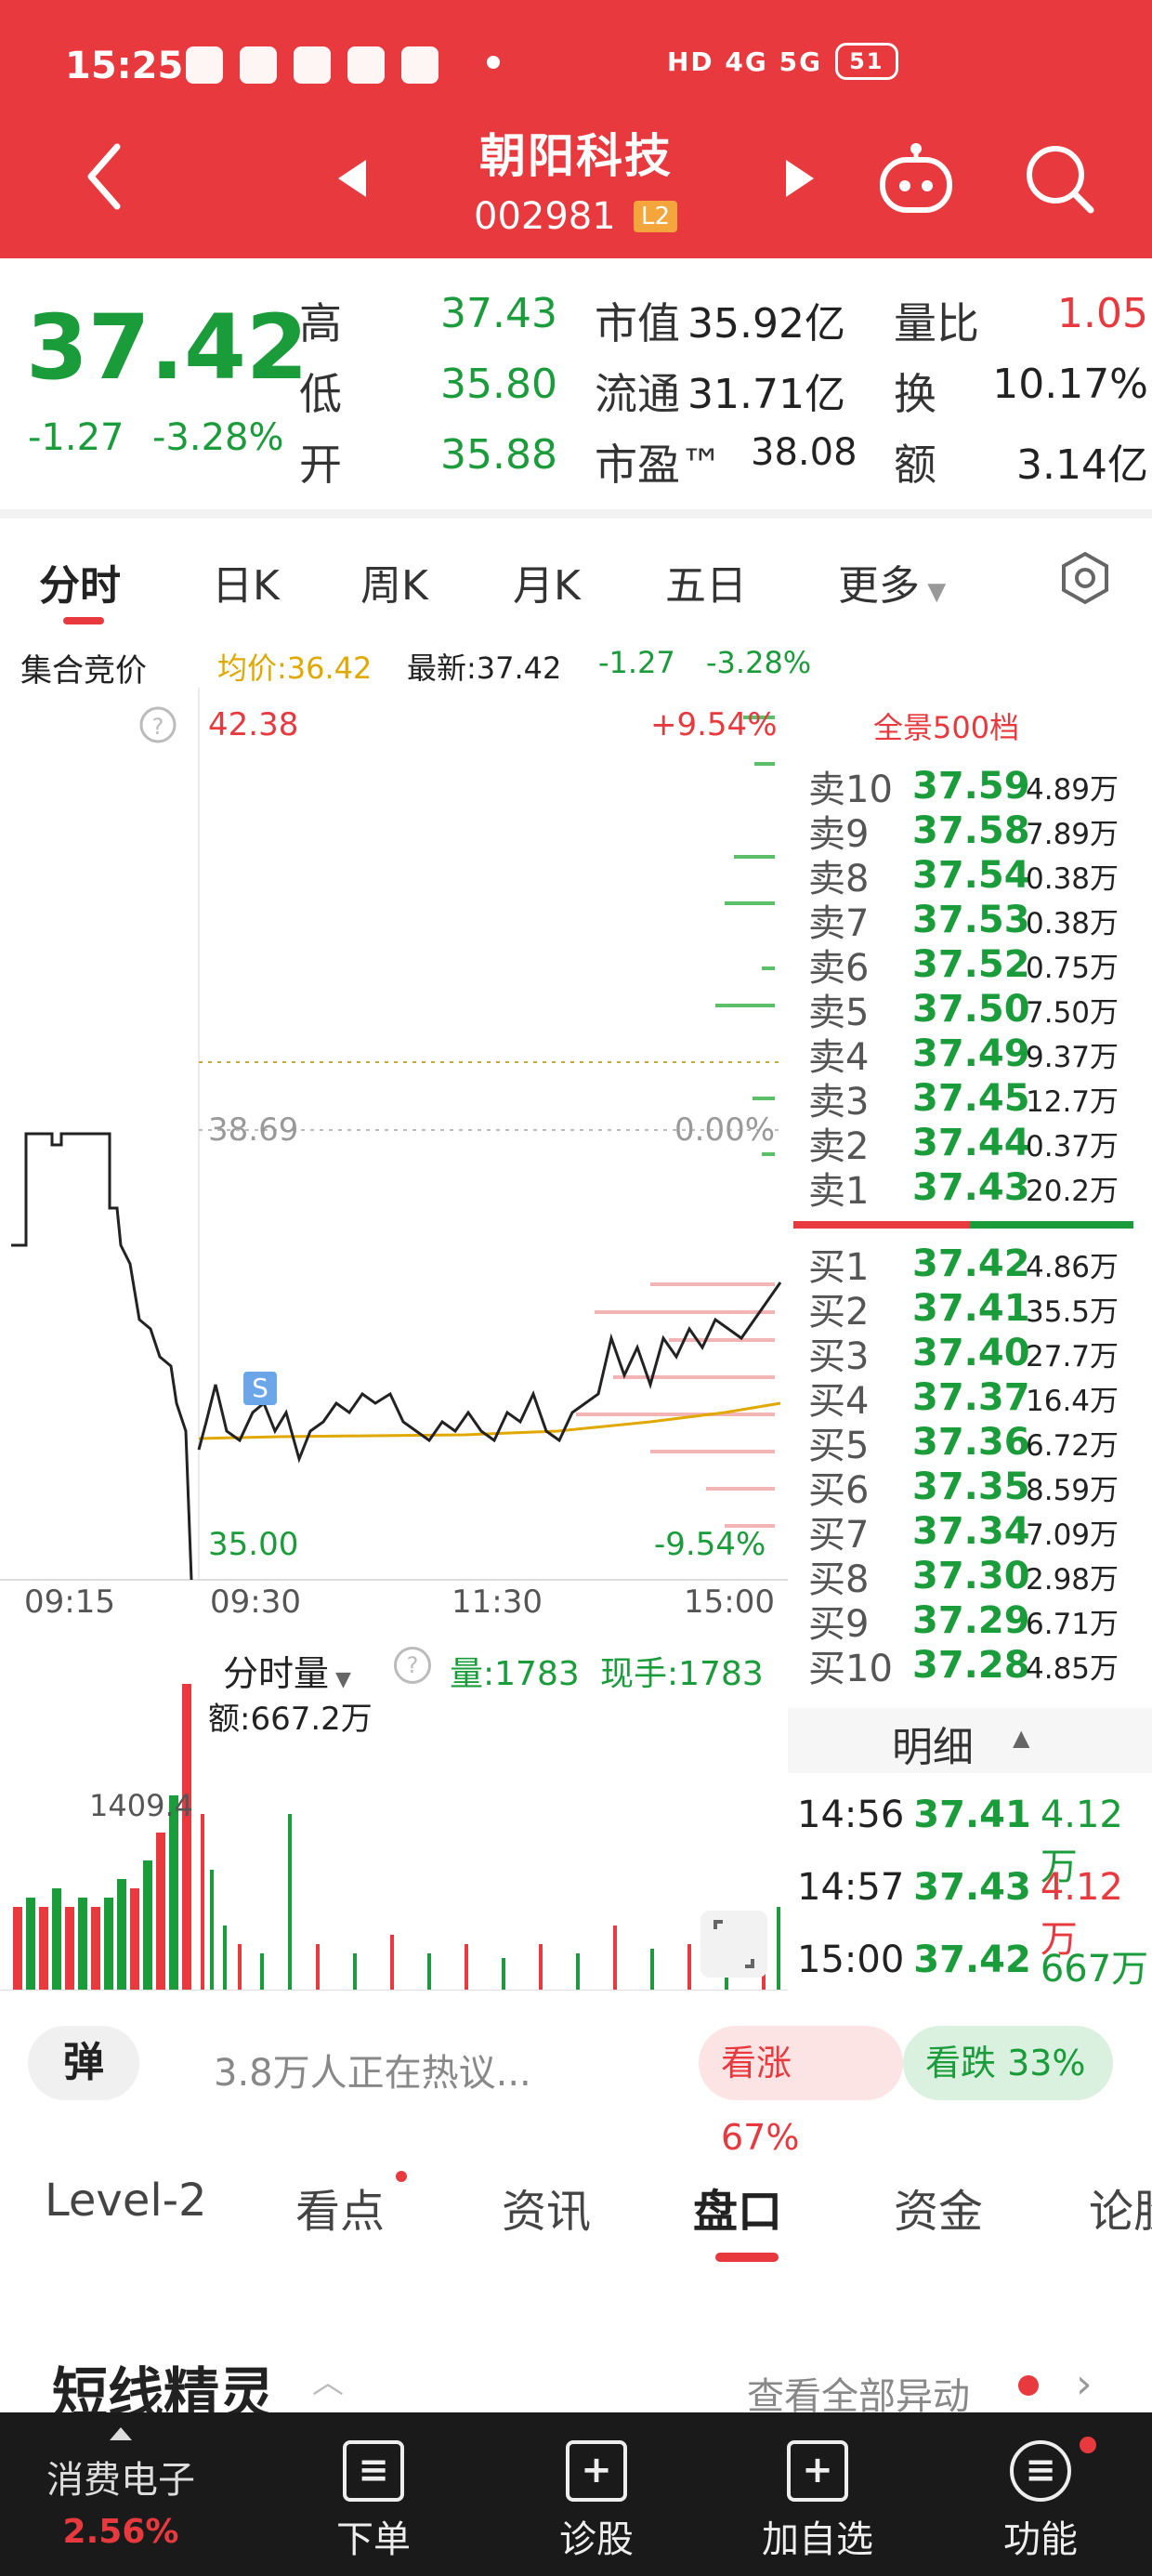 The width and height of the screenshot is (1152, 2576). What do you see at coordinates (975, 966) in the screenshot?
I see `sell-level-row: 卖6 37.52 0.75万` at bounding box center [975, 966].